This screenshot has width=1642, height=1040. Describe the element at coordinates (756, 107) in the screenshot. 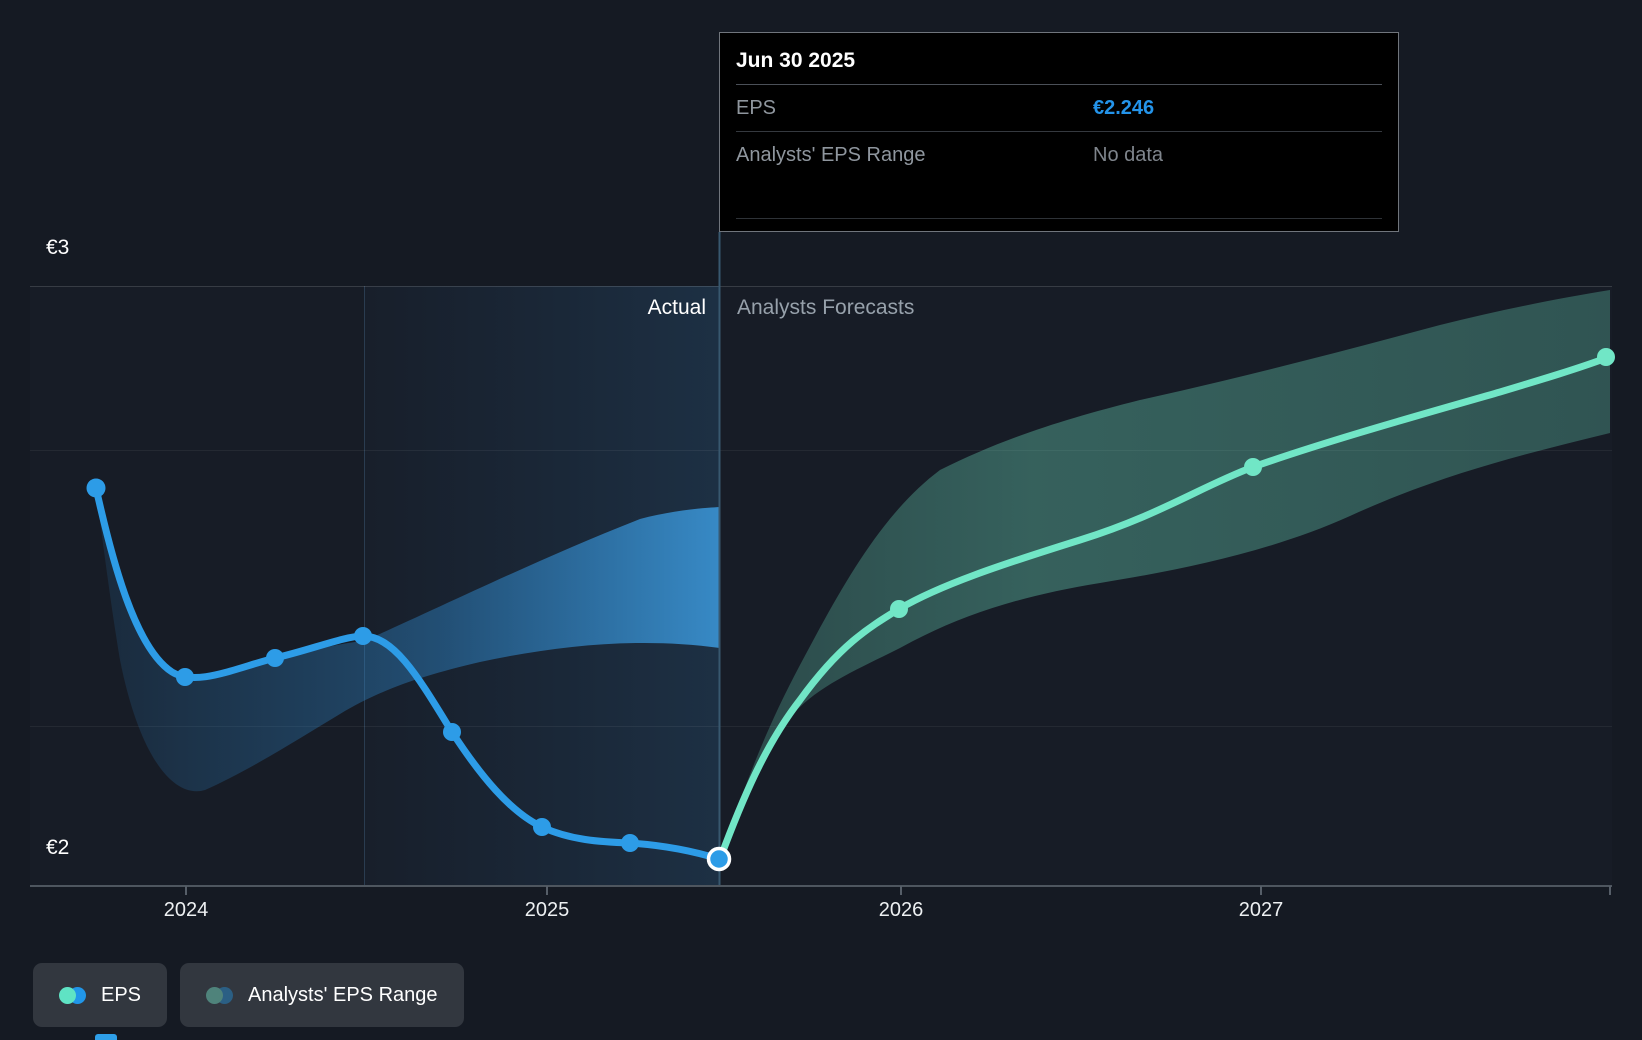

I see `tooltip-eps-label: EPS` at that location.